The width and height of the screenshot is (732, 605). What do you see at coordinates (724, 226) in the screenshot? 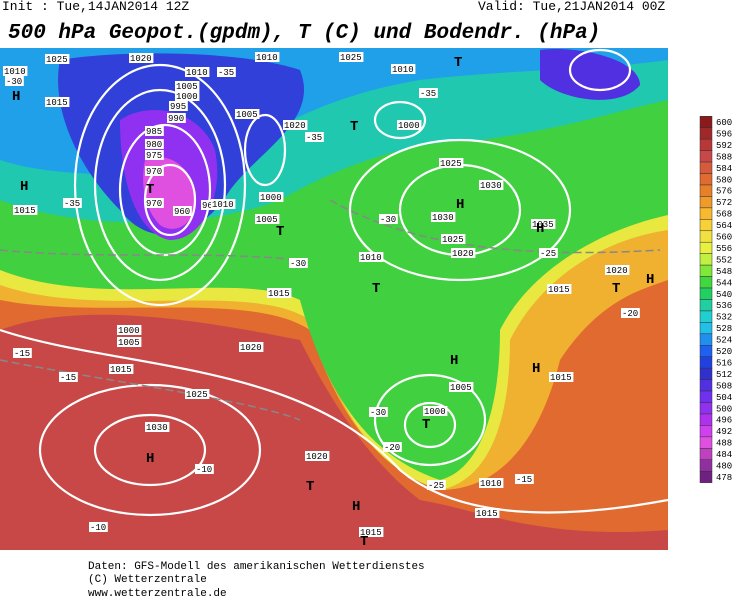
I see `colorbar-label: 564` at bounding box center [724, 226].